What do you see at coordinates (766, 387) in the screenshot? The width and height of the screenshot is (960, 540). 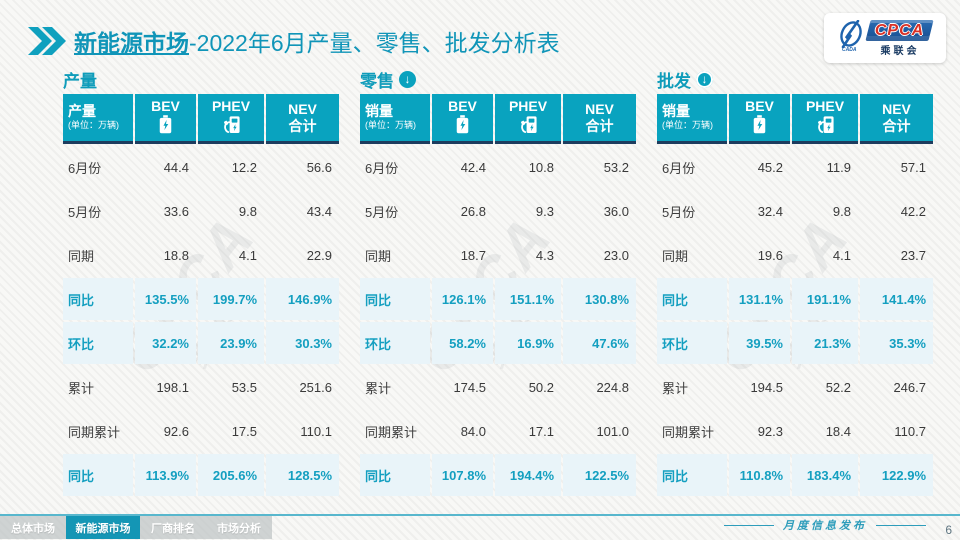 I see `cell-value: 194.5` at bounding box center [766, 387].